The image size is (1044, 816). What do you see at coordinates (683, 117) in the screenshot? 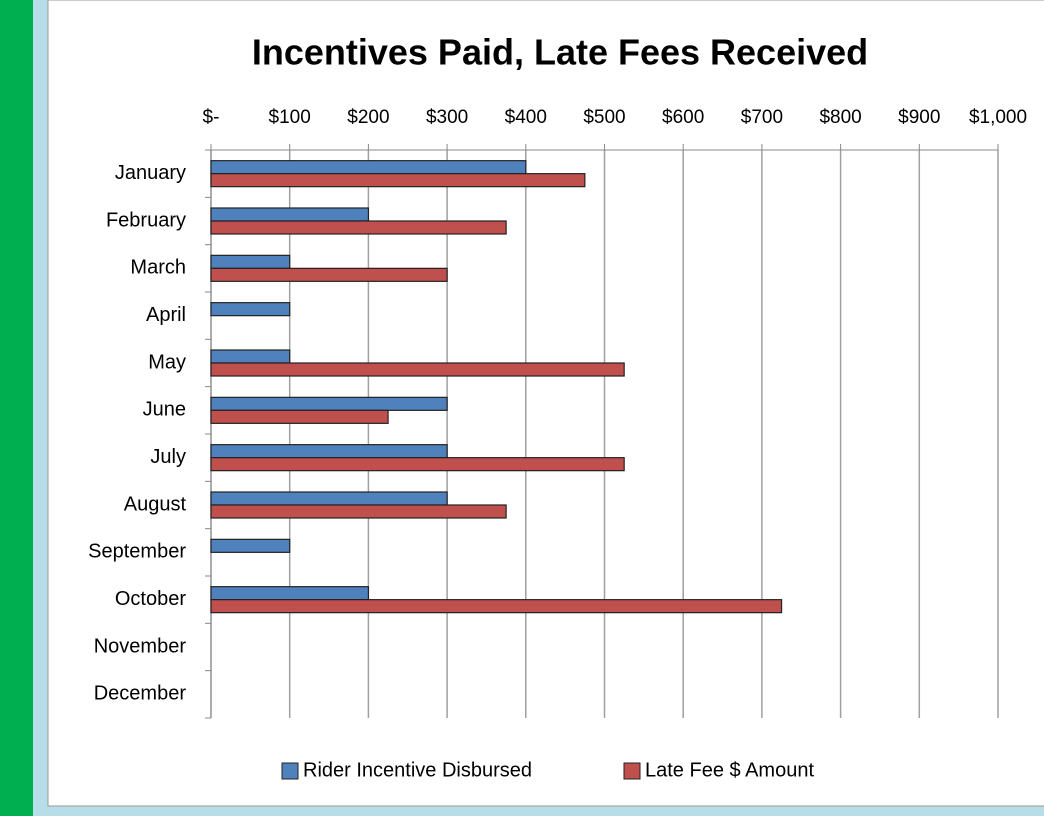
I see `x-tick-label: $600` at bounding box center [683, 117].